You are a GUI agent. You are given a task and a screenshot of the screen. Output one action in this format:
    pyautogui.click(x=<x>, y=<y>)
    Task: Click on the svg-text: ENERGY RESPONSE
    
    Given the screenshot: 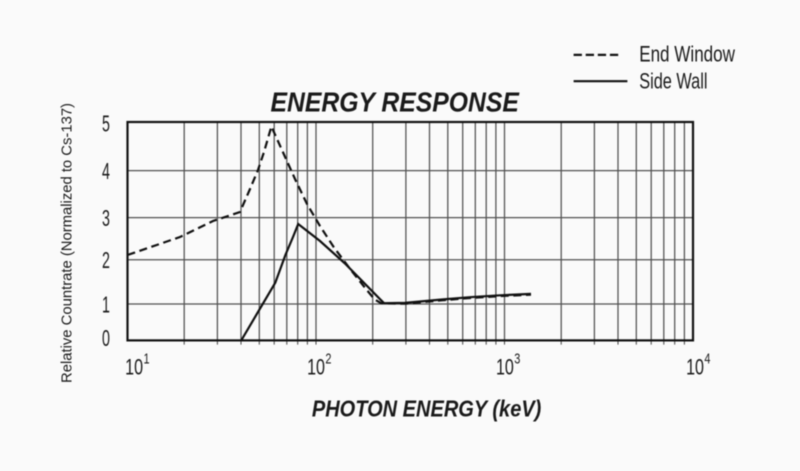 What is the action you would take?
    pyautogui.click(x=395, y=101)
    